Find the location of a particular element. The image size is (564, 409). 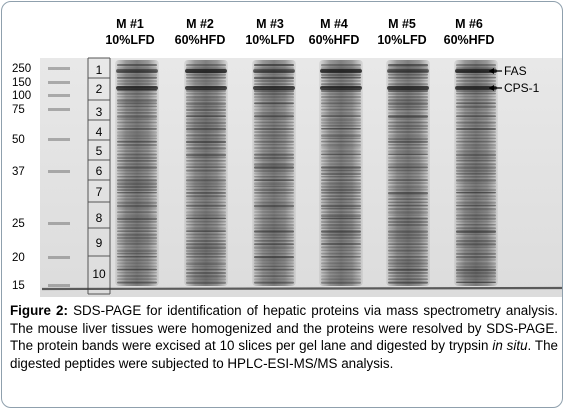

lane-header-6: M #6 60%HFD is located at coordinates (469, 32).